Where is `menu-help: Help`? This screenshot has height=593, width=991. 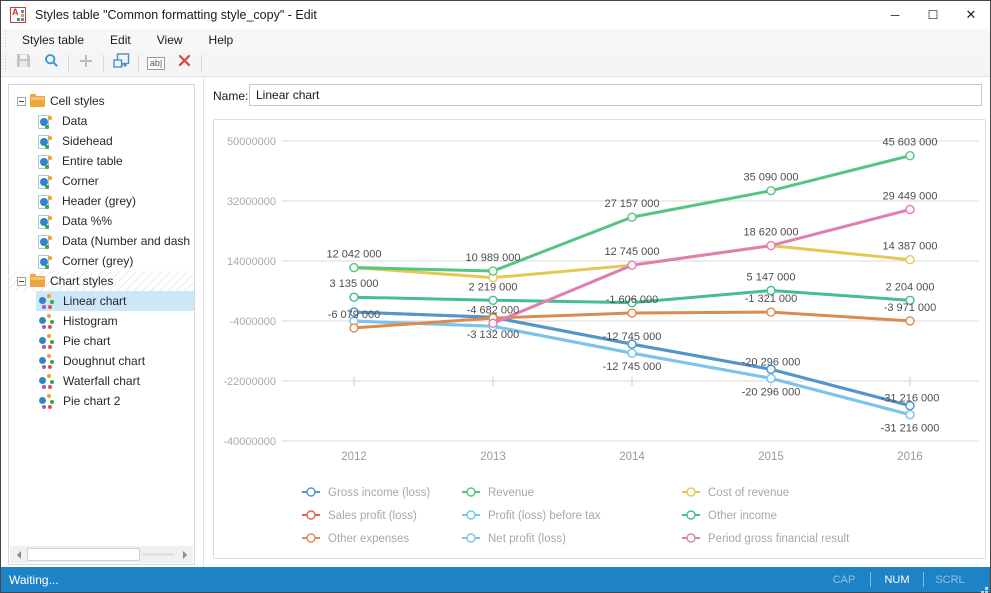
menu-help: Help is located at coordinates (221, 39).